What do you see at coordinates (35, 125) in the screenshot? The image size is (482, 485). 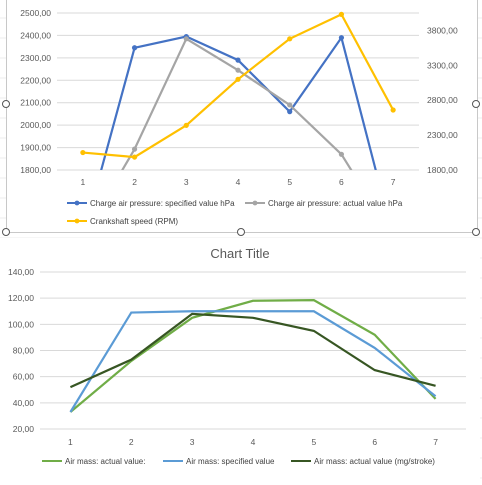 I see `y-tick-label-left: 2000,00` at bounding box center [35, 125].